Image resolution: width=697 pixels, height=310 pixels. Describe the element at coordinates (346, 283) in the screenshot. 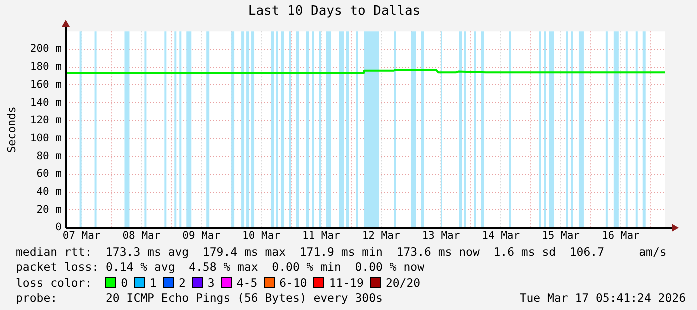

I see `text: 11-19` at that location.